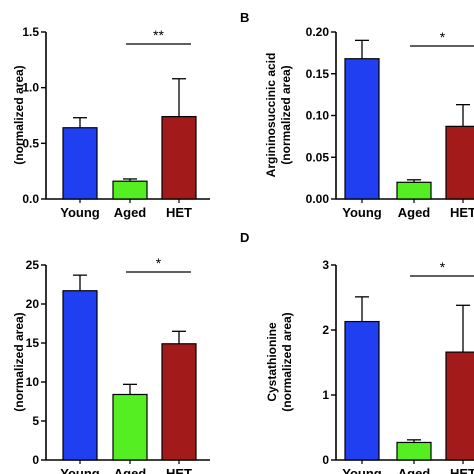 This screenshot has width=474, height=474. Describe the element at coordinates (318, 157) in the screenshot. I see `y-tick-label: 0.05` at that location.